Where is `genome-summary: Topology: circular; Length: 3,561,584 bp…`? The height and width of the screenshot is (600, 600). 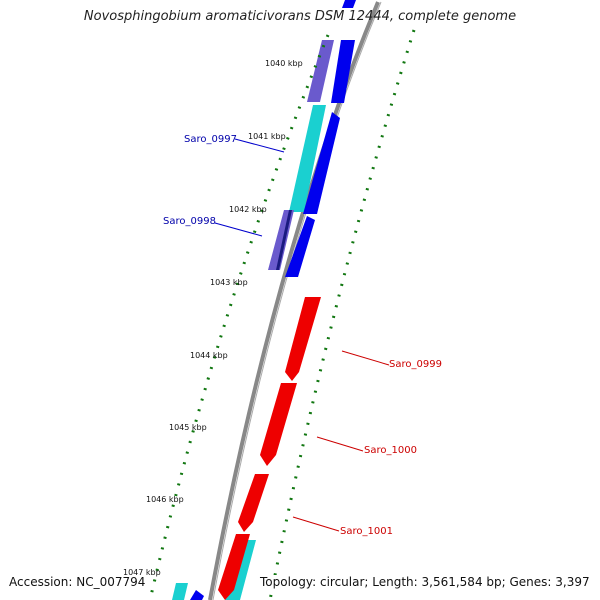
genome-summary: Topology: circular; Length: 3,561,584 bp… is located at coordinates (425, 582).